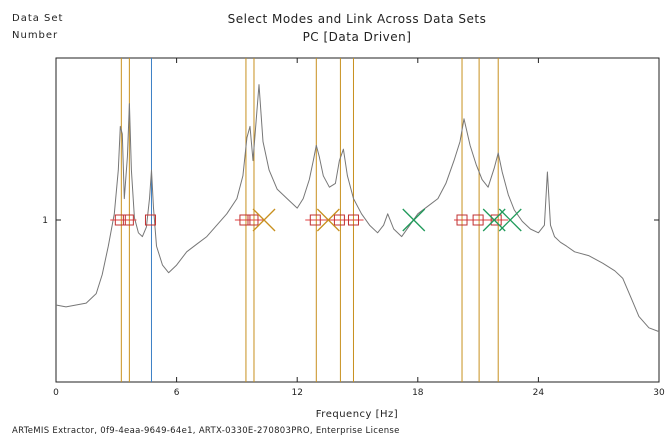  What do you see at coordinates (56, 393) in the screenshot?
I see `x-tick-label: 0` at bounding box center [56, 393].